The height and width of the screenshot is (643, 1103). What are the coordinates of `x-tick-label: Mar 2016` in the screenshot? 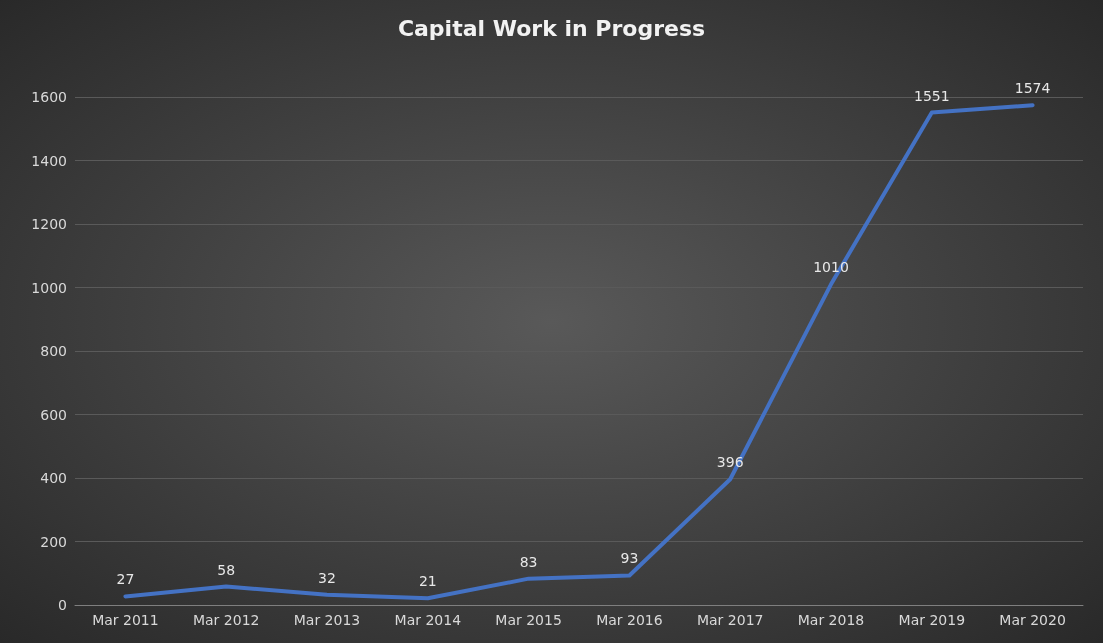 It's located at (629, 620).